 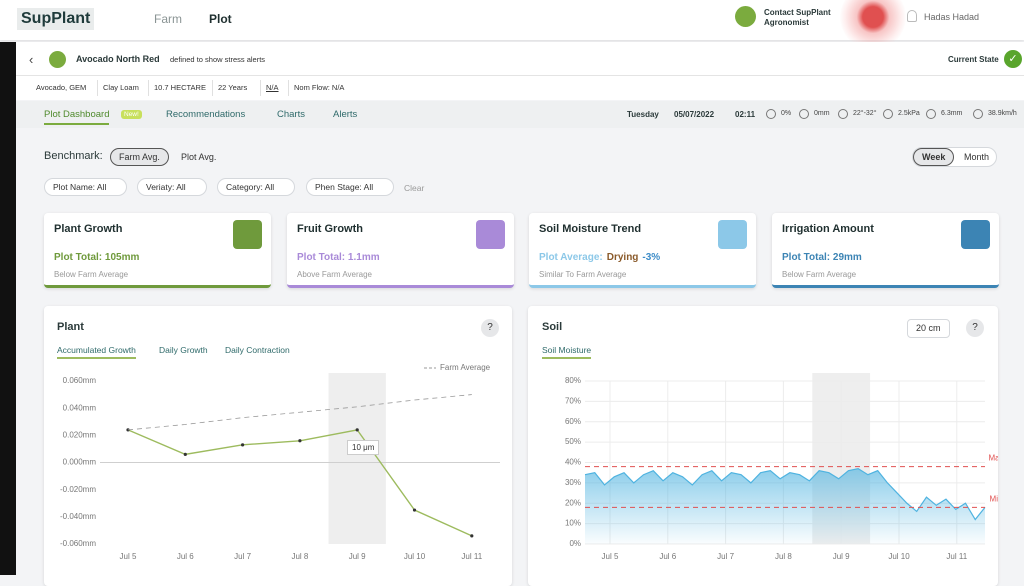 I want to click on filter: Category: All, so click(x=256, y=187).